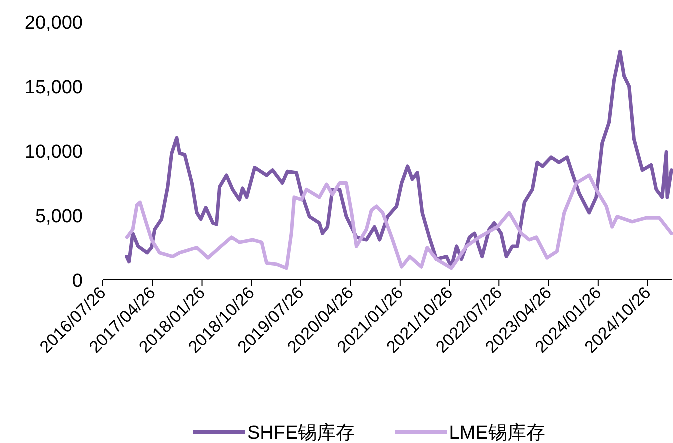  Describe the element at coordinates (53, 88) in the screenshot. I see `ytick: 15,000` at that location.